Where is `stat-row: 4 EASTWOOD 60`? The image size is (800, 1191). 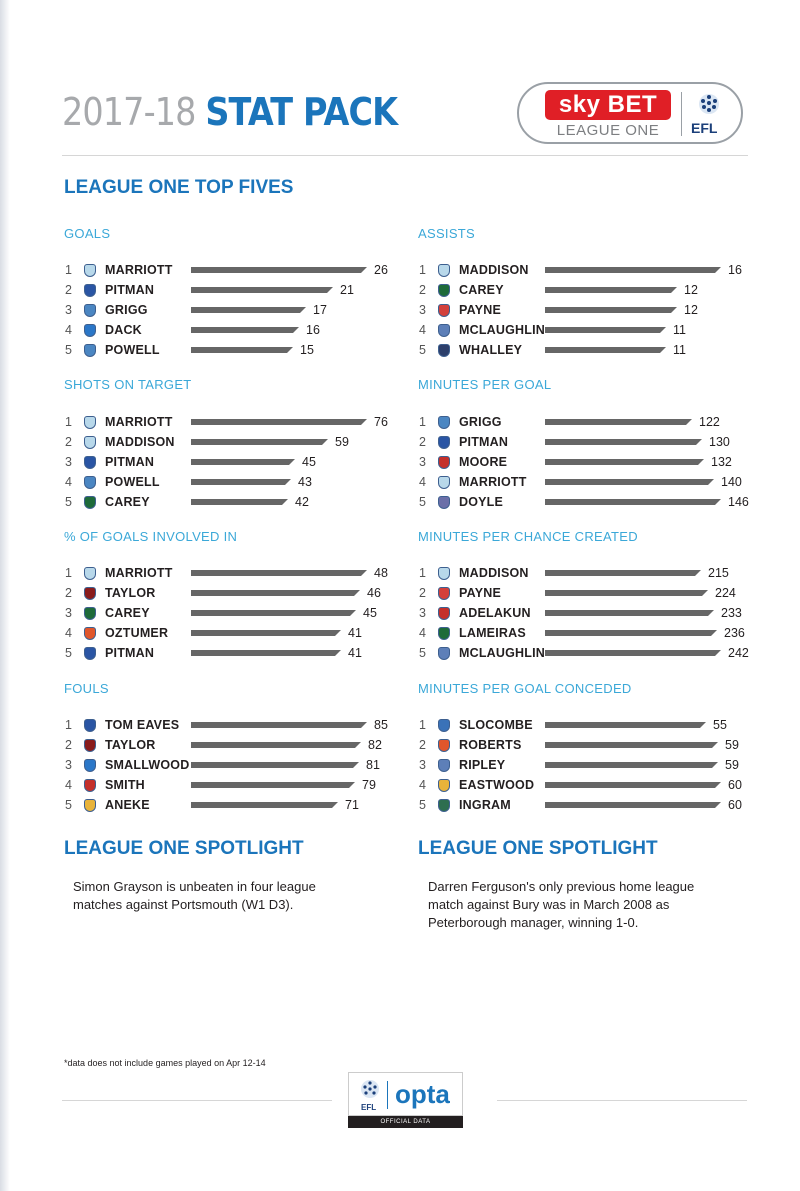 stat-row: 4 EASTWOOD 60 is located at coordinates (584, 786).